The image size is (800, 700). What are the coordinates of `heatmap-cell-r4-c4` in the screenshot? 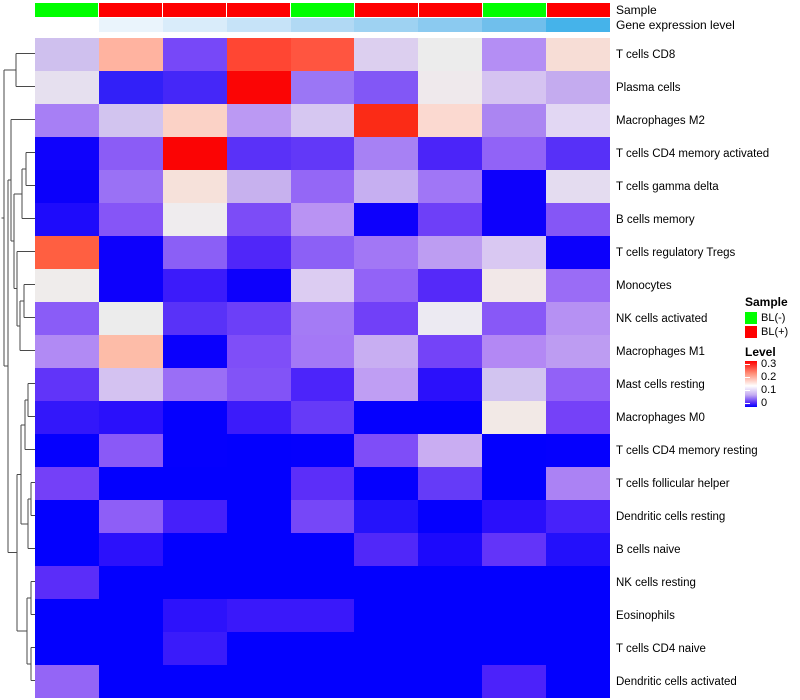 It's located at (258, 153).